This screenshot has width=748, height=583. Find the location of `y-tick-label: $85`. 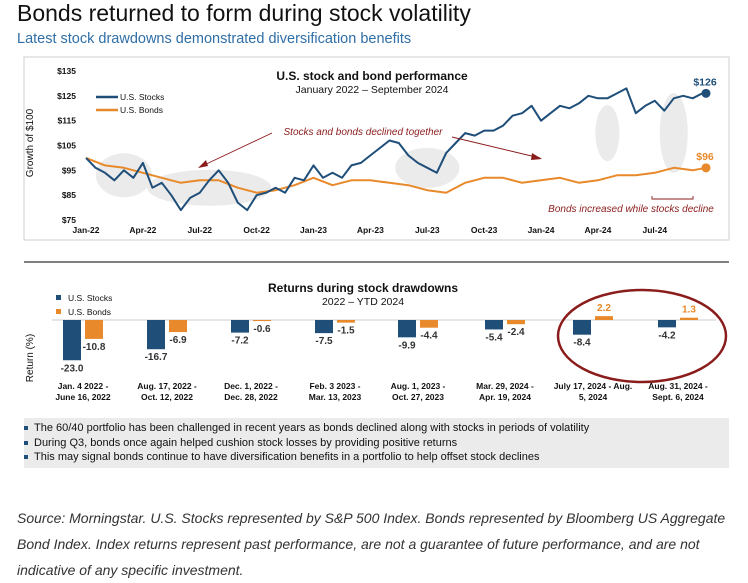

y-tick-label: $85 is located at coordinates (69, 195).